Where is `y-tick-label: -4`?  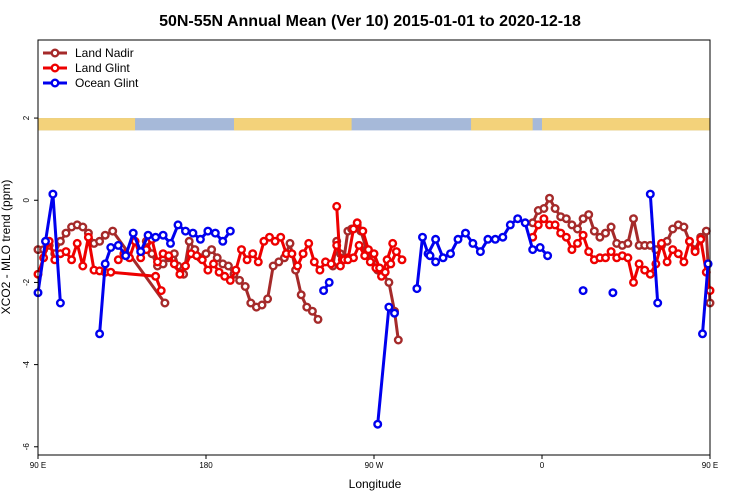 y-tick-label: -4 is located at coordinates (26, 365).